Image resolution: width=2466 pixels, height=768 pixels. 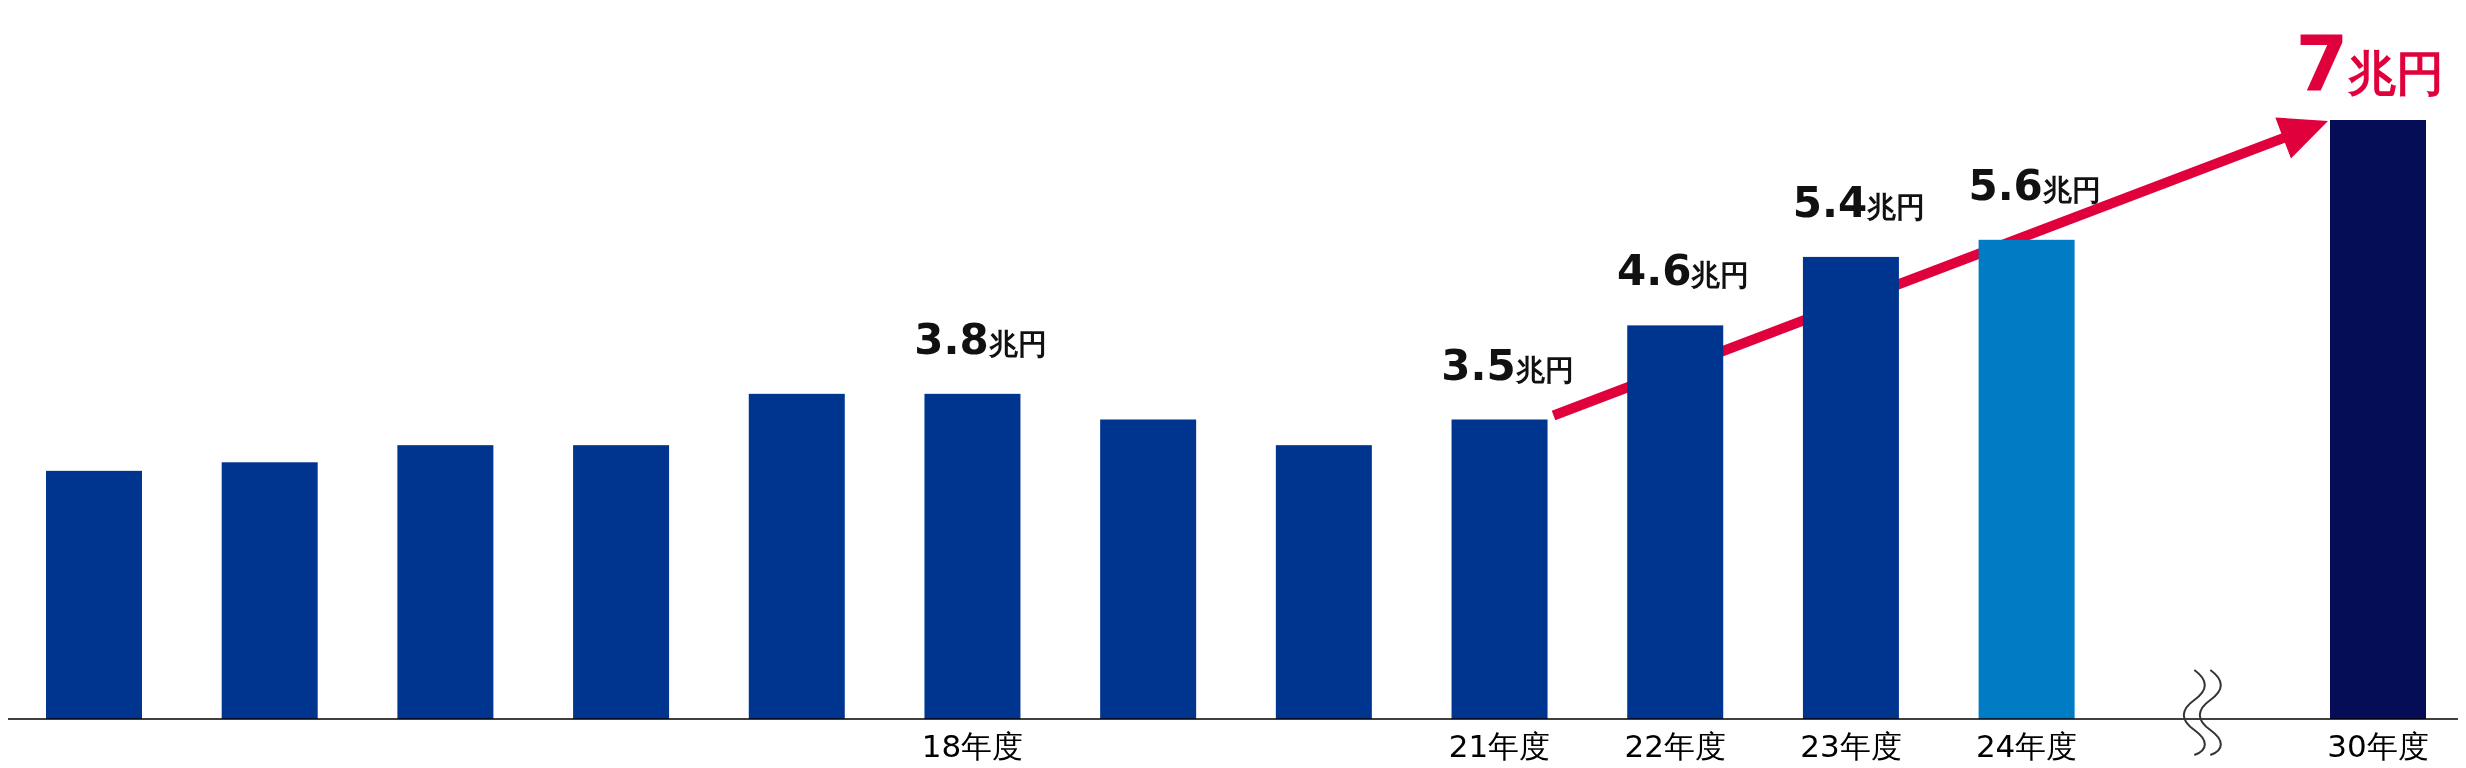 What do you see at coordinates (1851, 746) in the screenshot?
I see `x-tick-label: 23年度` at bounding box center [1851, 746].